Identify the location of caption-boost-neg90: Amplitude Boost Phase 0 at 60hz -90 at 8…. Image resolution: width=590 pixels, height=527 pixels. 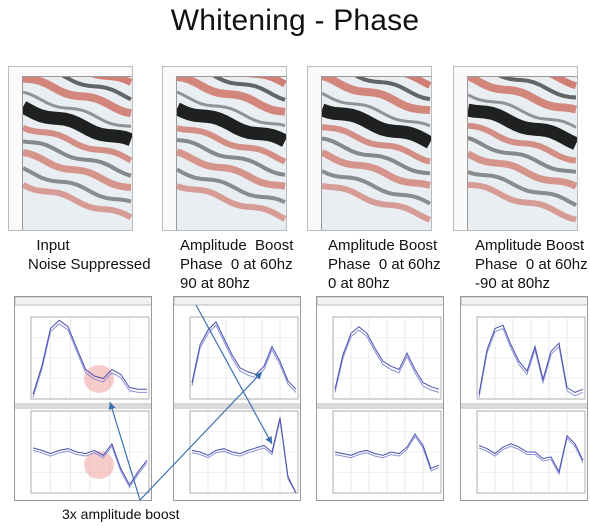
(531, 264).